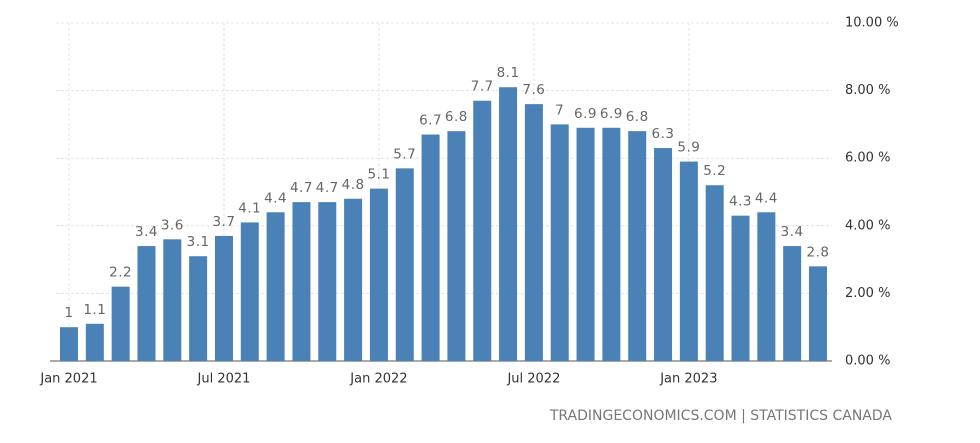  What do you see at coordinates (872, 23) in the screenshot?
I see `y-tick-label: 10.00 %` at bounding box center [872, 23].